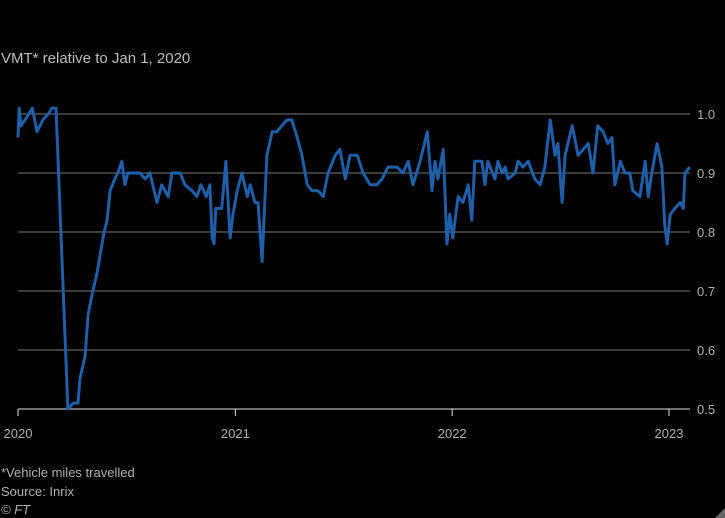 The width and height of the screenshot is (725, 518). I want to click on source: Source: Inrix, so click(37, 491).